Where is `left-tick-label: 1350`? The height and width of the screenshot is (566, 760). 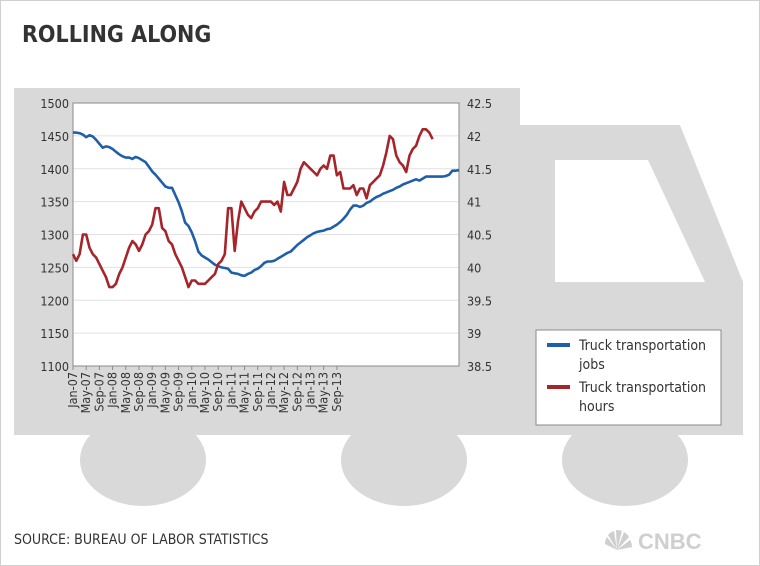
left-tick-label: 1350 is located at coordinates (54, 202).